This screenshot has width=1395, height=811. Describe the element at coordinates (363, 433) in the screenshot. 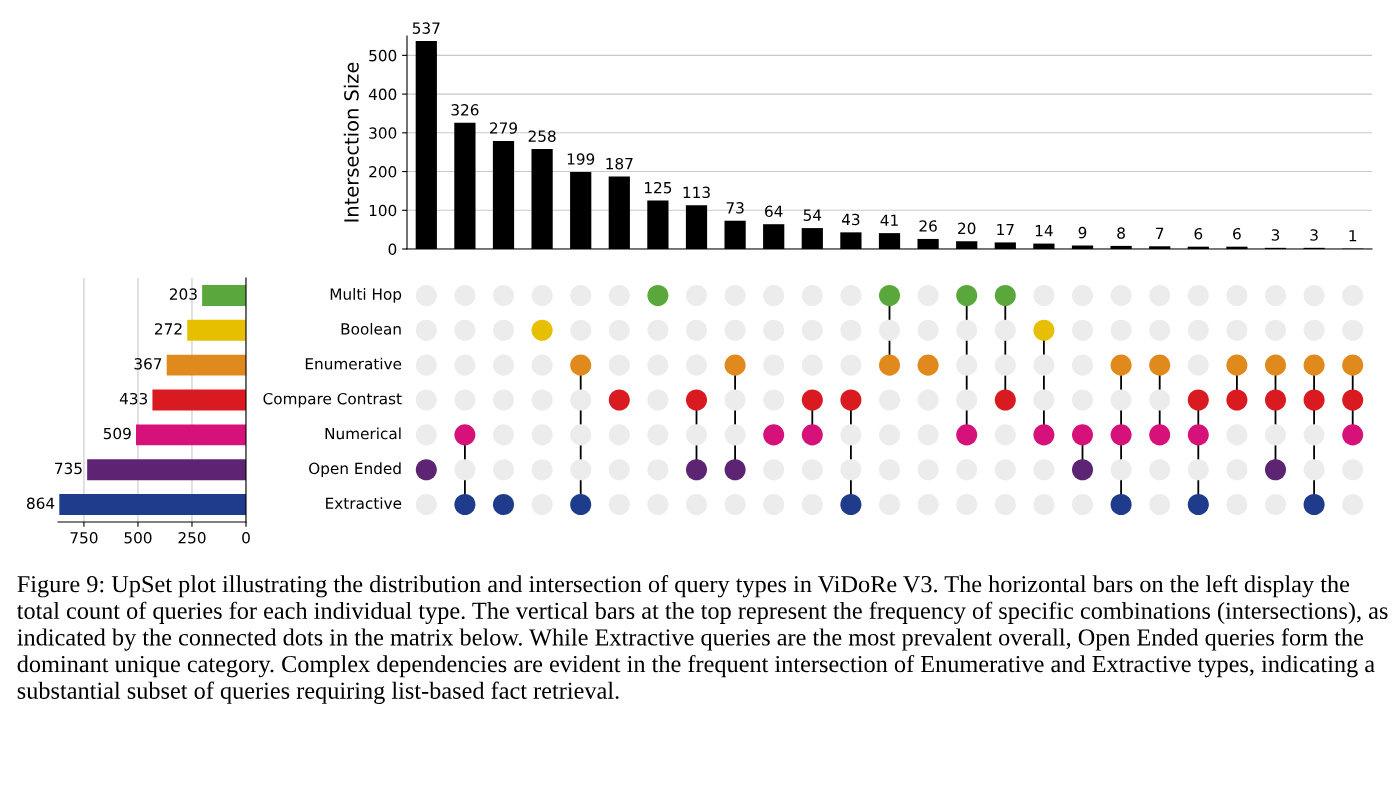

I see `y-tick-label: Numerical` at that location.